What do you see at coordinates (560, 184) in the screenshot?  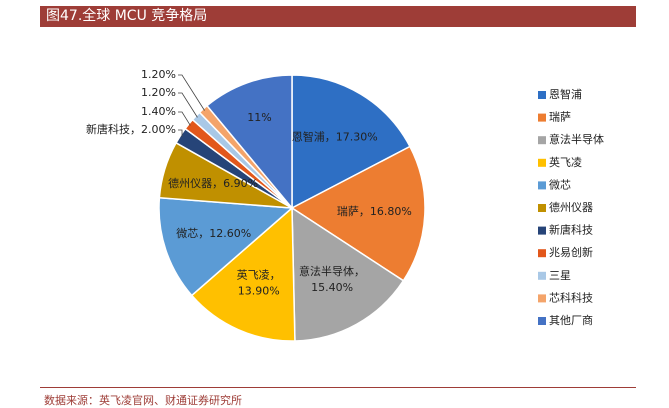 I see `legend-label-slice-5: 微芯` at bounding box center [560, 184].